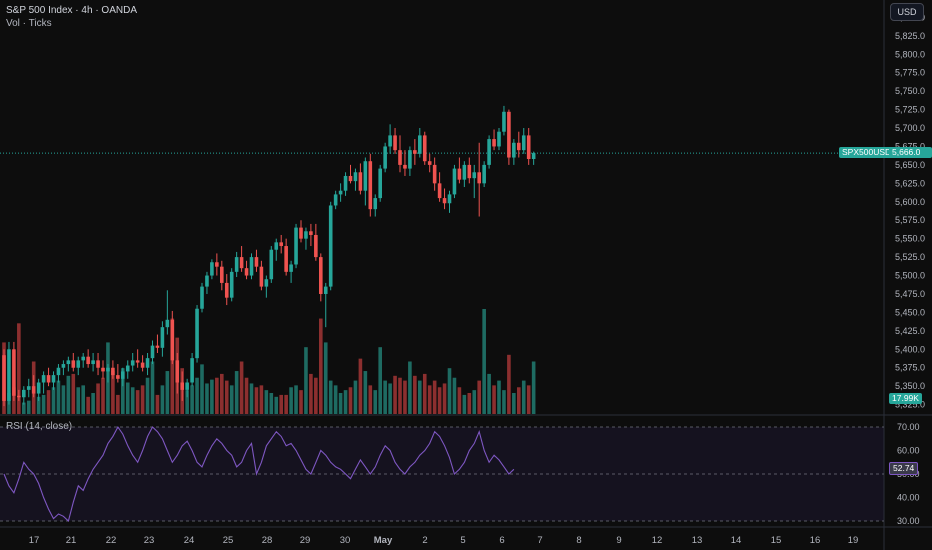 This screenshot has width=932, height=550. Describe the element at coordinates (305, 540) in the screenshot. I see `time-tick: 29` at that location.